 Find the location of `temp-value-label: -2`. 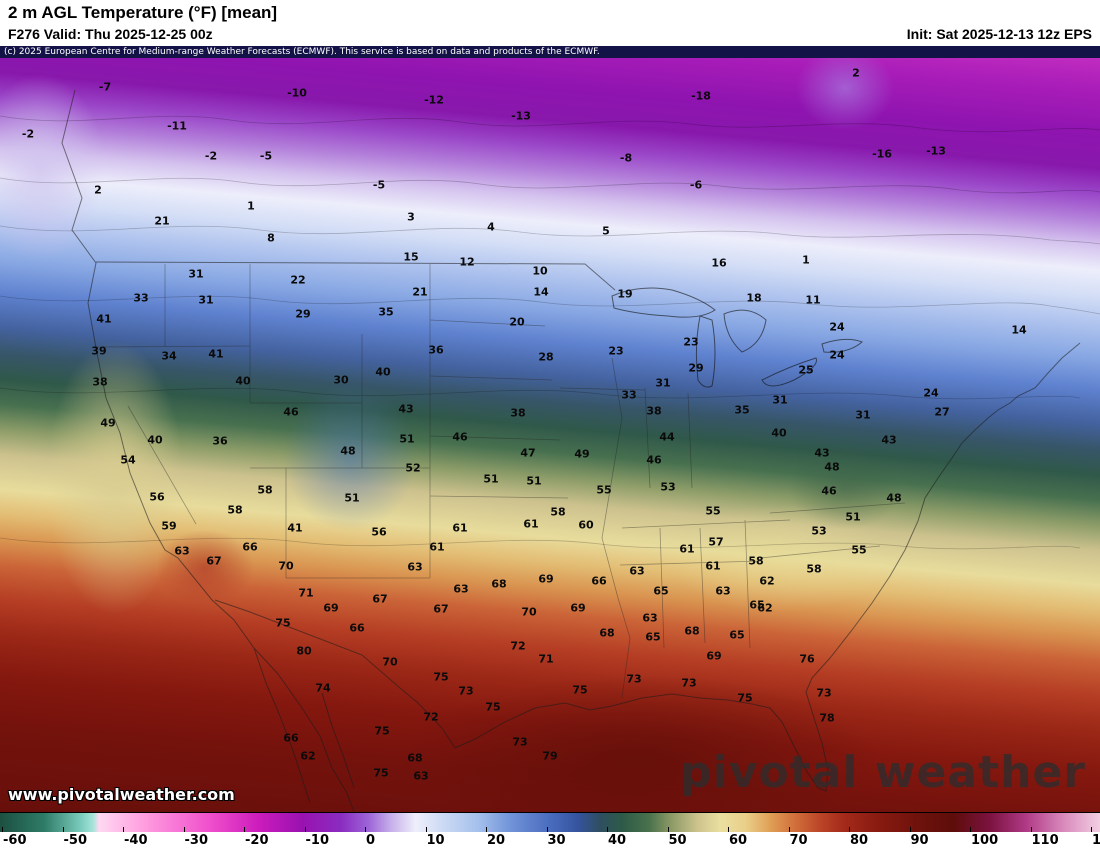

temp-value-label: -2 is located at coordinates (28, 134).